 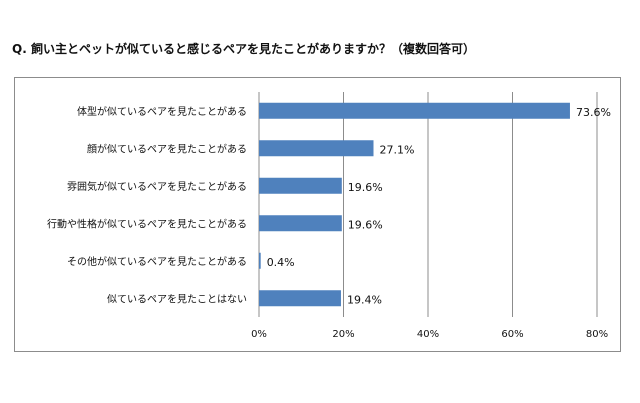 What do you see at coordinates (167, 148) in the screenshot?
I see `category-label: 顔が似ているペアを見たことがある` at bounding box center [167, 148].